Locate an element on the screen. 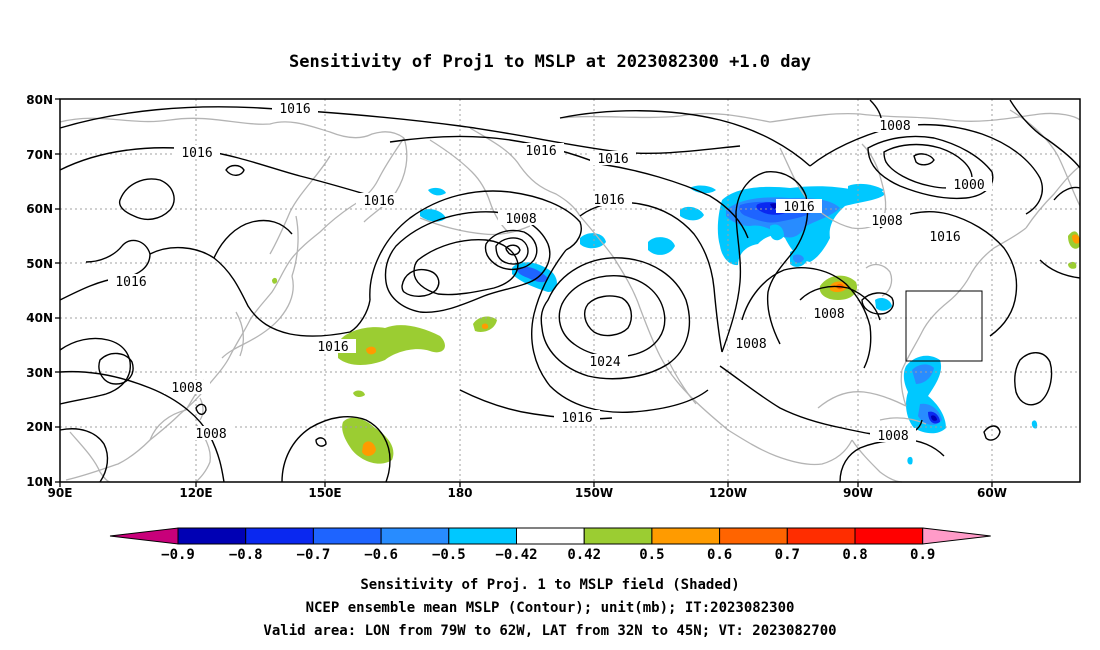 The width and height of the screenshot is (1100, 650). coastline-us-east is located at coordinates (964, 299).